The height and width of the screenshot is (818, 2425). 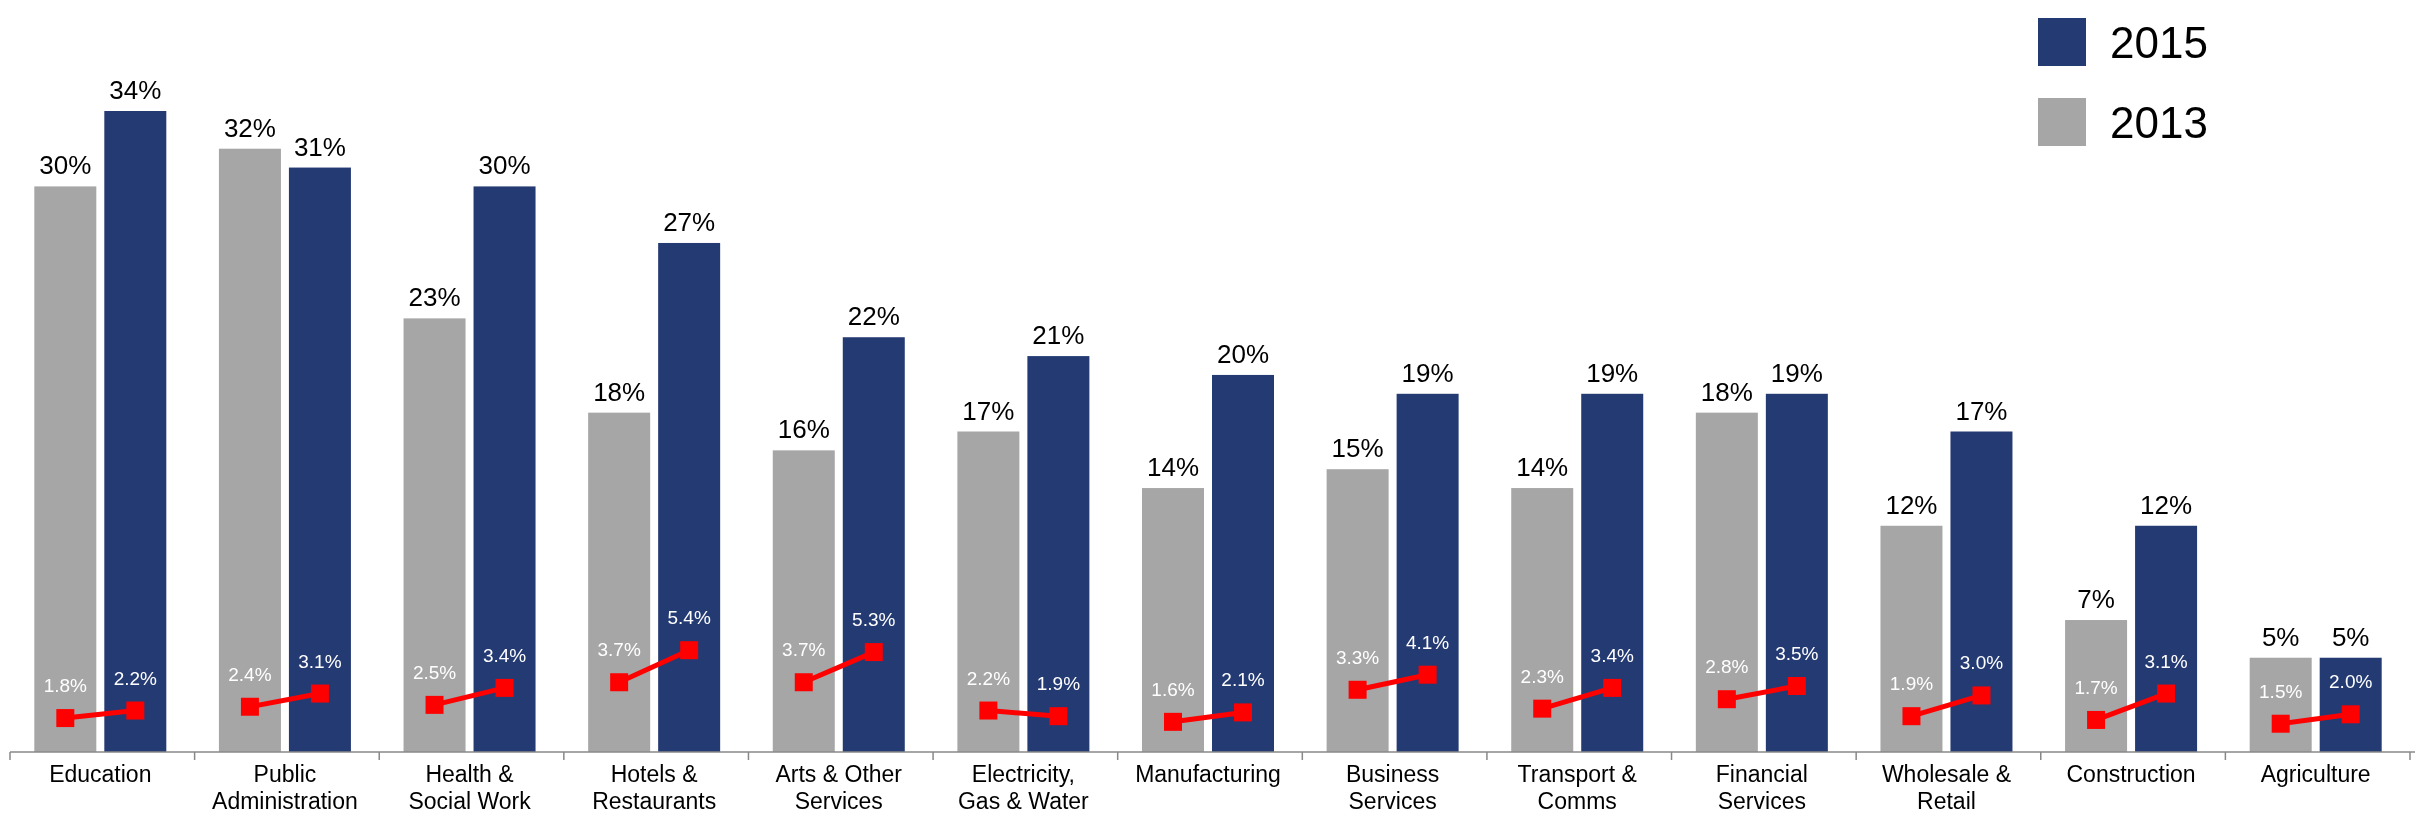 What do you see at coordinates (250, 674) in the screenshot?
I see `data-label: 2.4%` at bounding box center [250, 674].